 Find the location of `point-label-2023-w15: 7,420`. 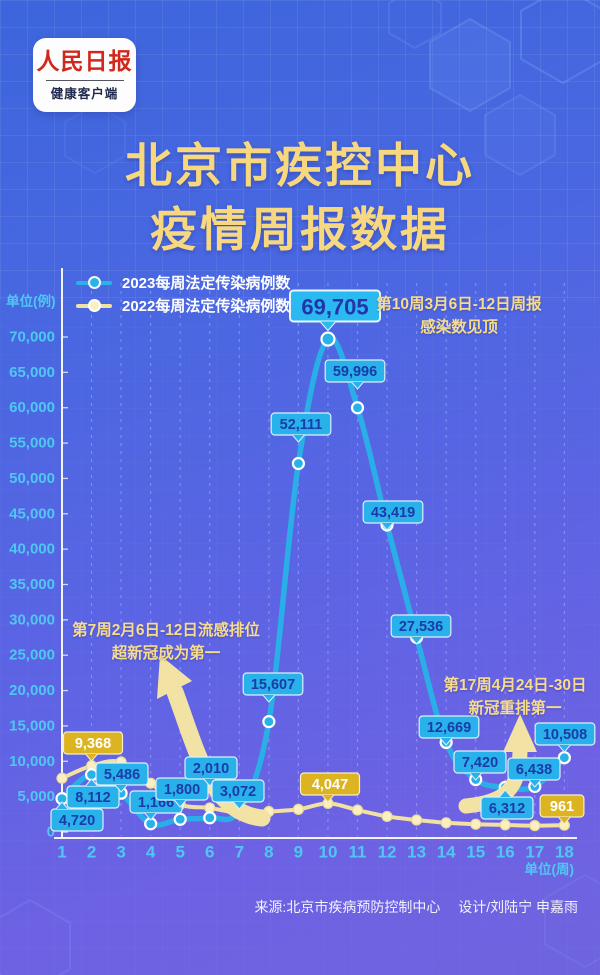

point-label-2023-w15: 7,420 is located at coordinates (480, 765).